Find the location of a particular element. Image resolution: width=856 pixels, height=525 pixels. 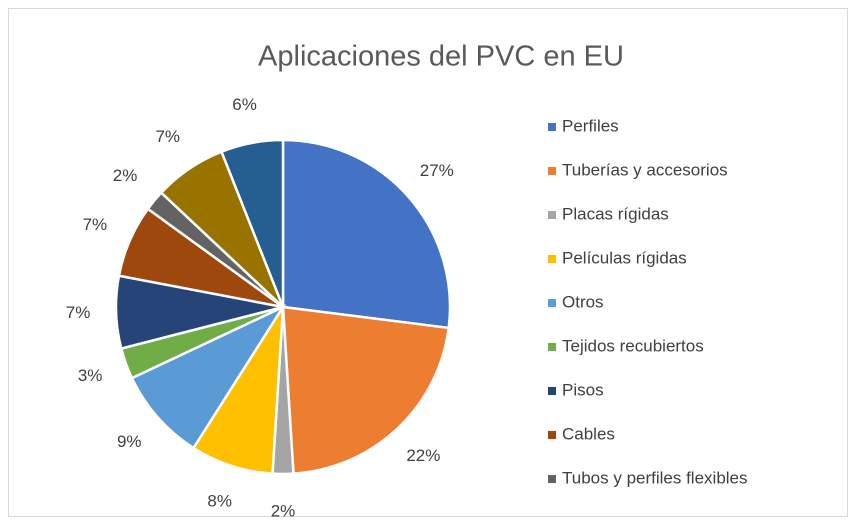

data-label: 6% is located at coordinates (244, 104).